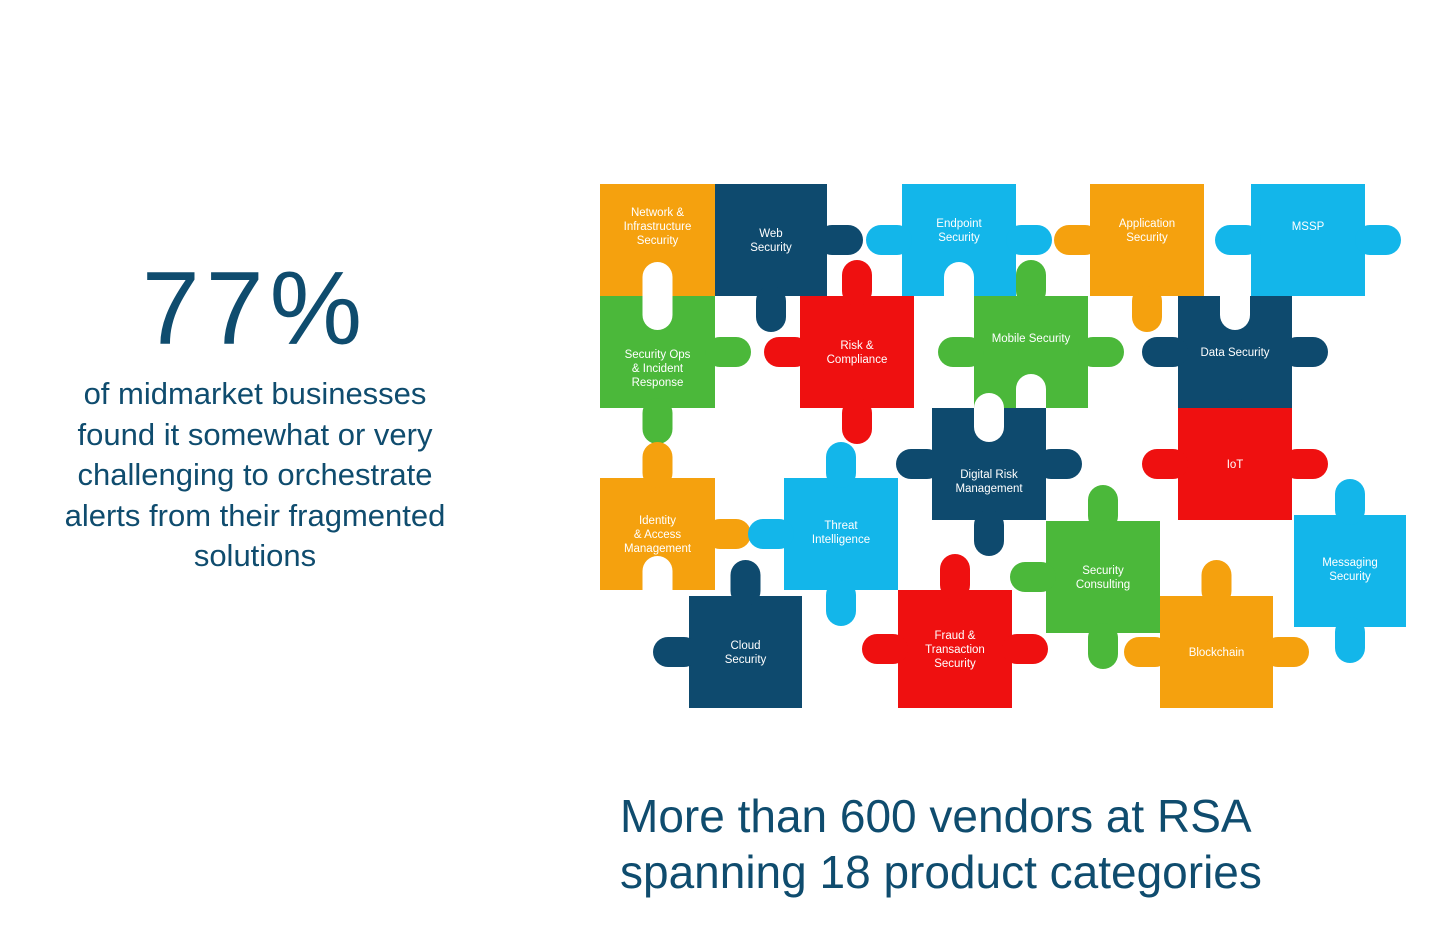 This screenshot has width=1440, height=945. What do you see at coordinates (936, 816) in the screenshot?
I see `tagline-line-1: More than 600 vendors at RSA` at bounding box center [936, 816].